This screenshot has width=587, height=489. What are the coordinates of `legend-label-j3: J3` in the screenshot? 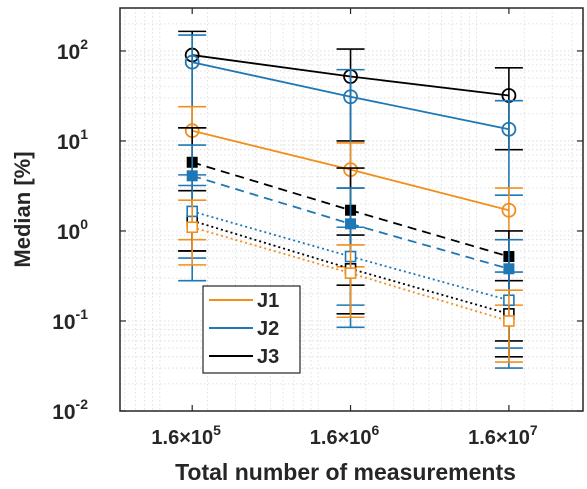 It's located at (268, 357).